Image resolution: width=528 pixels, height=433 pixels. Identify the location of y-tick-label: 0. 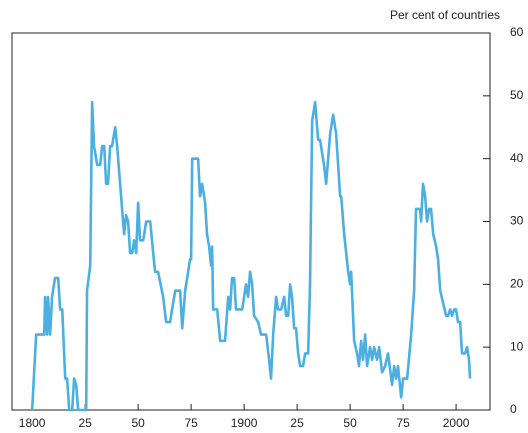
(513, 409).